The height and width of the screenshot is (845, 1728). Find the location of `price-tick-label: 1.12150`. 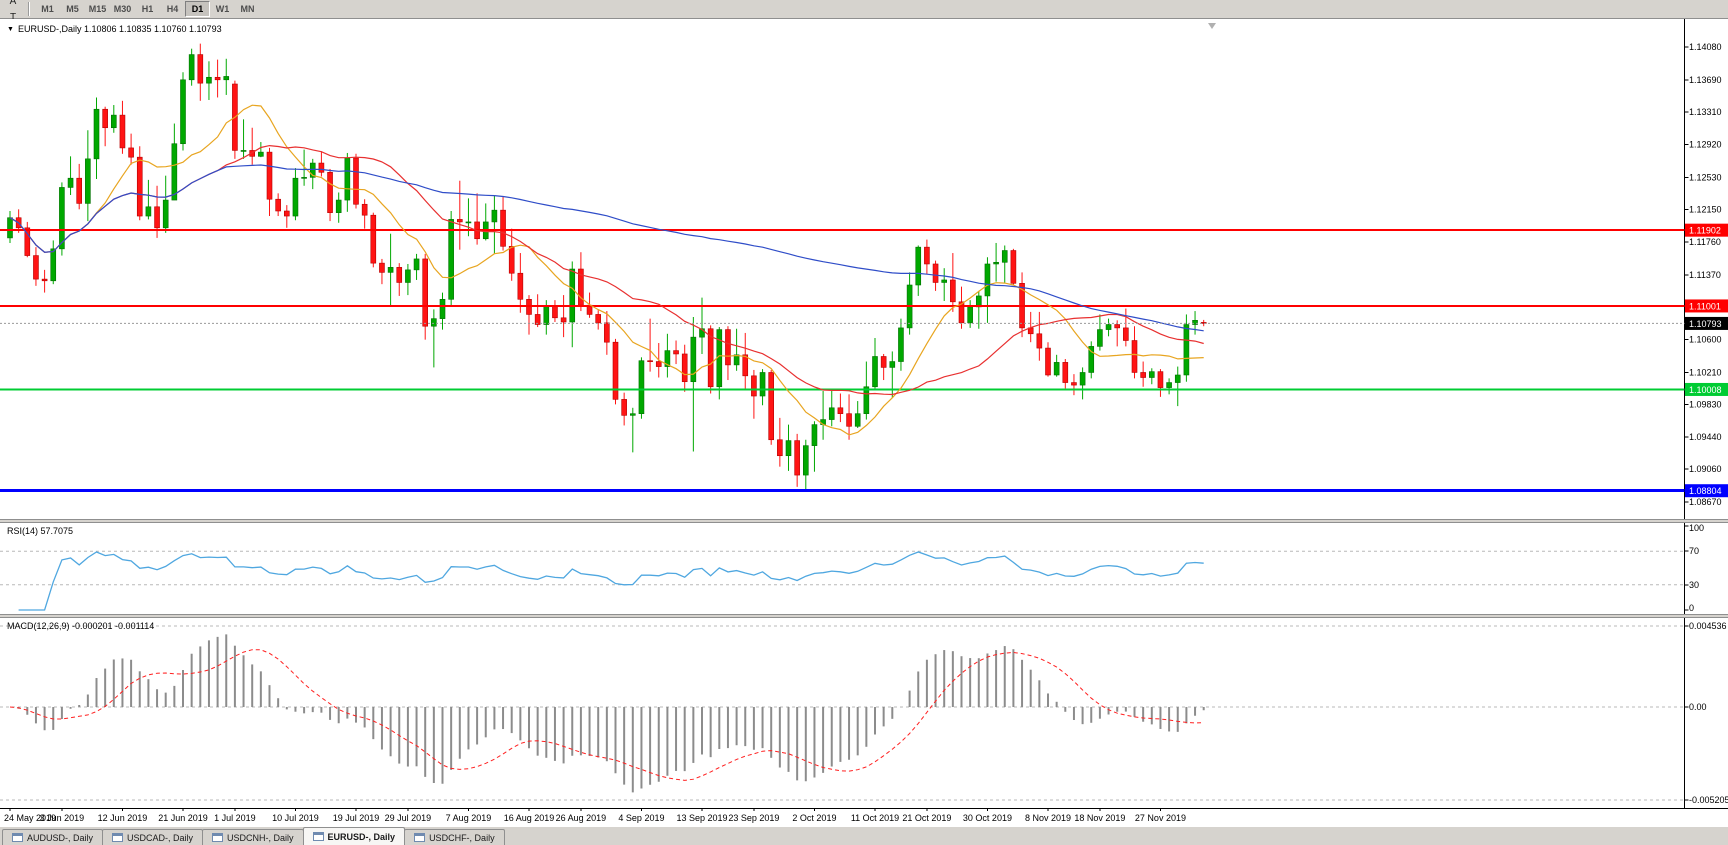

price-tick-label: 1.12150 is located at coordinates (1705, 209).